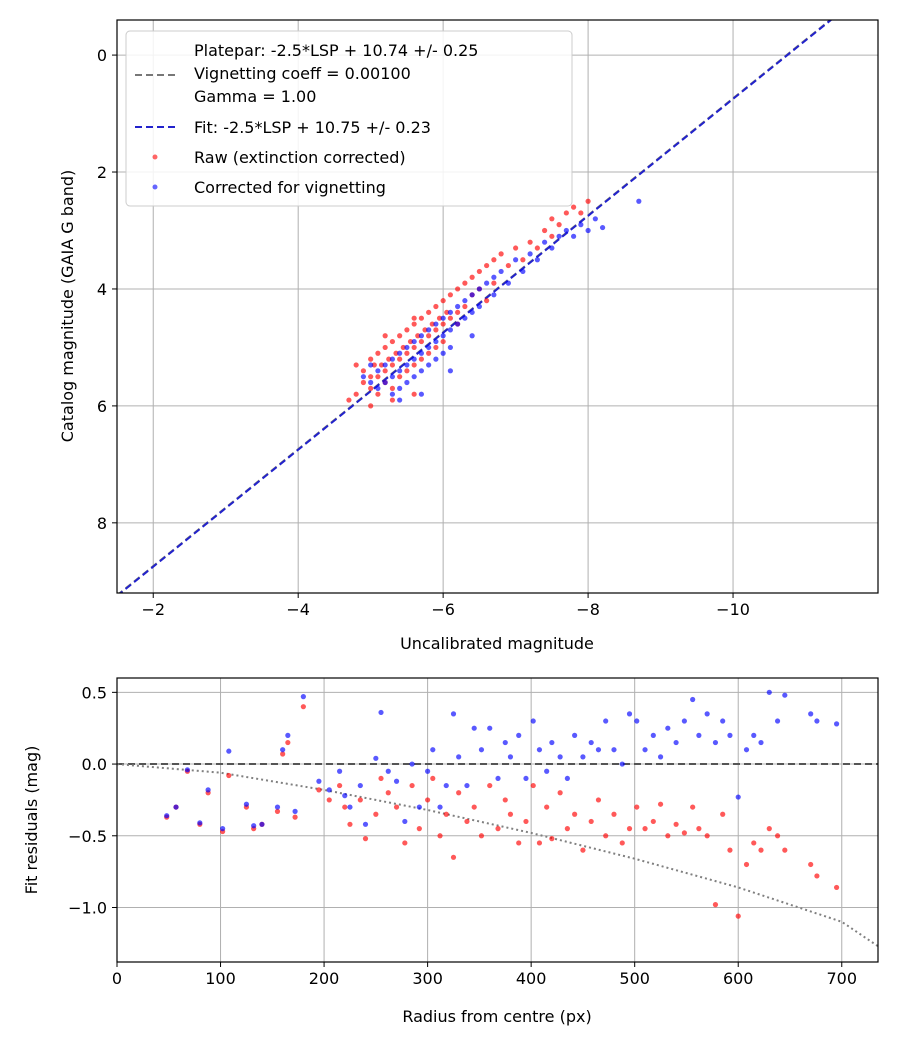 The width and height of the screenshot is (900, 1050). I want to click on legend-corrected-swatch, so click(155, 187).